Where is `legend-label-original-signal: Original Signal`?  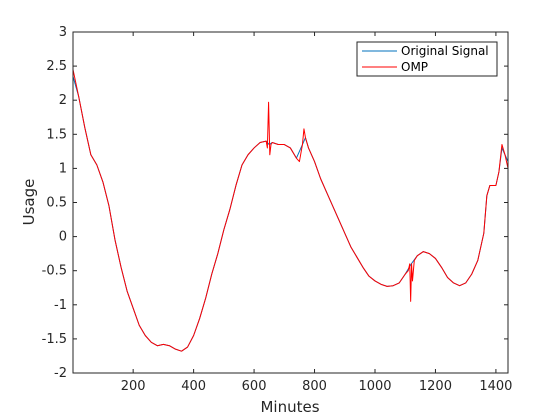 legend-label-original-signal: Original Signal is located at coordinates (445, 51).